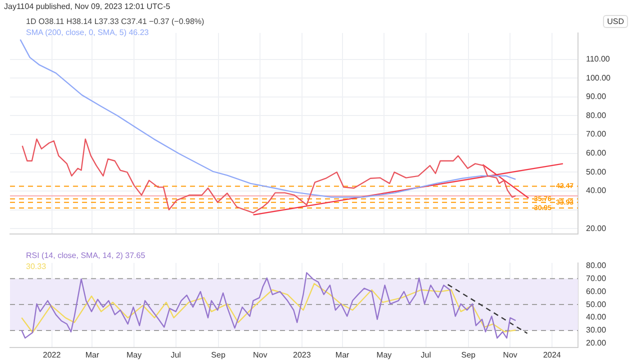  I want to click on chart-title: 1D O38.11 H38.14 L37.33 C37.41 −0.37 (−0.98%), so click(115, 21).